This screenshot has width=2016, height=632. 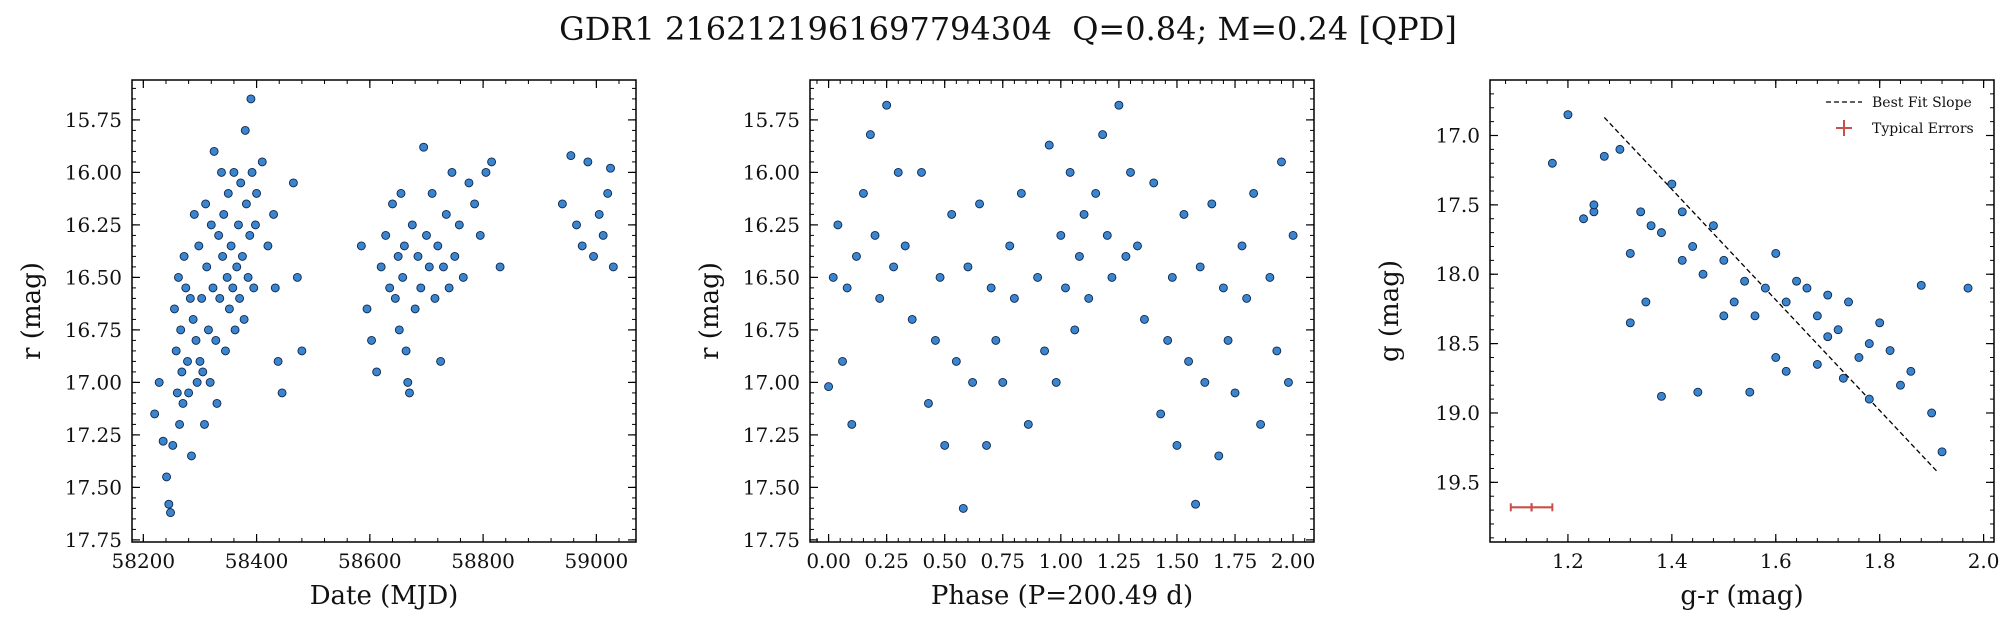 I want to click on phase-ytick-label: 16.50, so click(x=771, y=277).